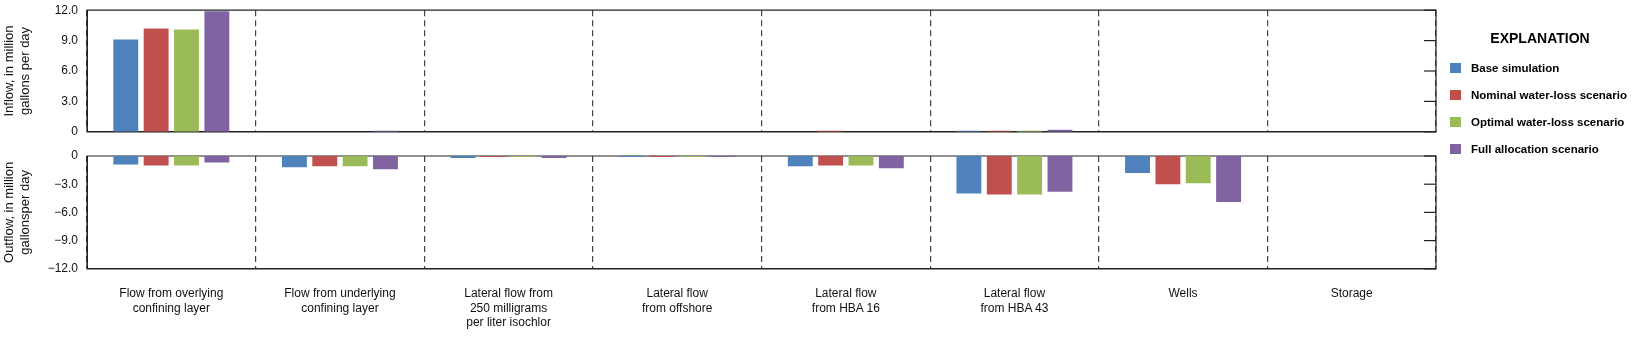 The height and width of the screenshot is (348, 1640). Describe the element at coordinates (508, 308) in the screenshot. I see `x-tick-label: Lateral flow from 250 milligrams per liter isochlor` at that location.